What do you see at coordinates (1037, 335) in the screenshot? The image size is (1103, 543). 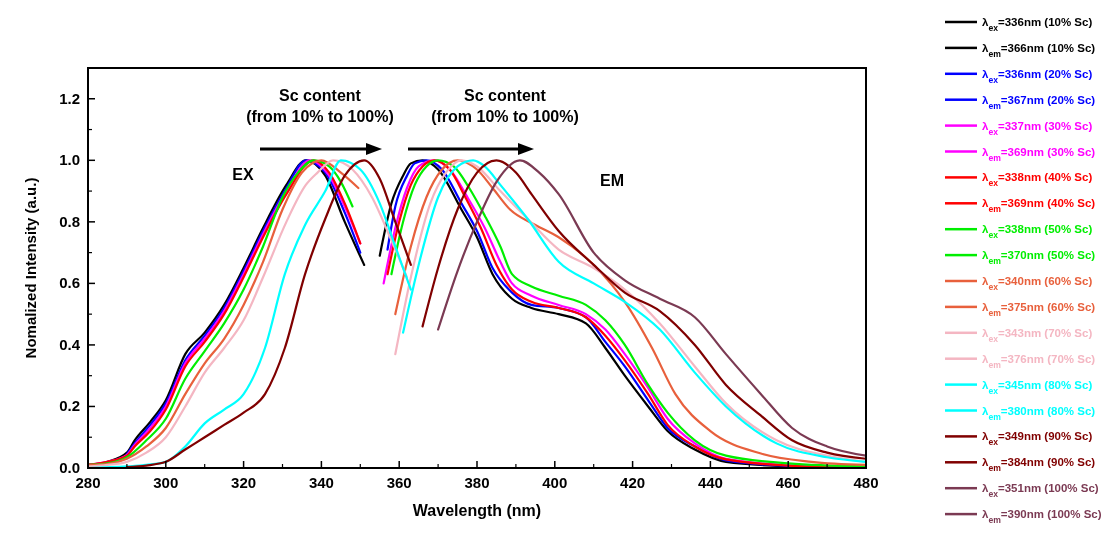 I see `legend-label: λ$_{ex}$=343nm (70% Sc)` at bounding box center [1037, 335].